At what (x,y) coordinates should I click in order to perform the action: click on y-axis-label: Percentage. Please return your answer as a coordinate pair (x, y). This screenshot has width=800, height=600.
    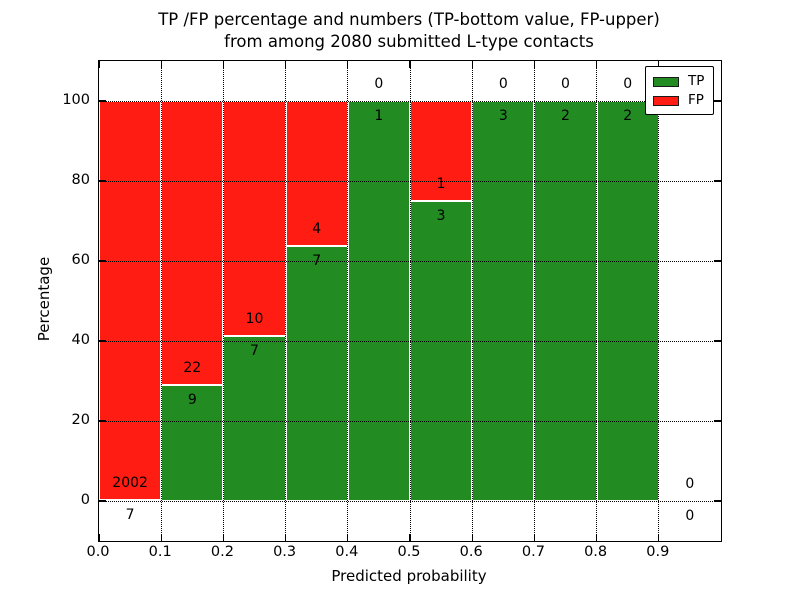
    Looking at the image, I should click on (44, 299).